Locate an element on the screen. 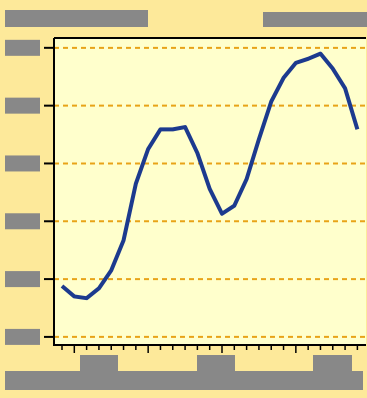 The width and height of the screenshot is (367, 398). redacted-title is located at coordinates (76, 18).